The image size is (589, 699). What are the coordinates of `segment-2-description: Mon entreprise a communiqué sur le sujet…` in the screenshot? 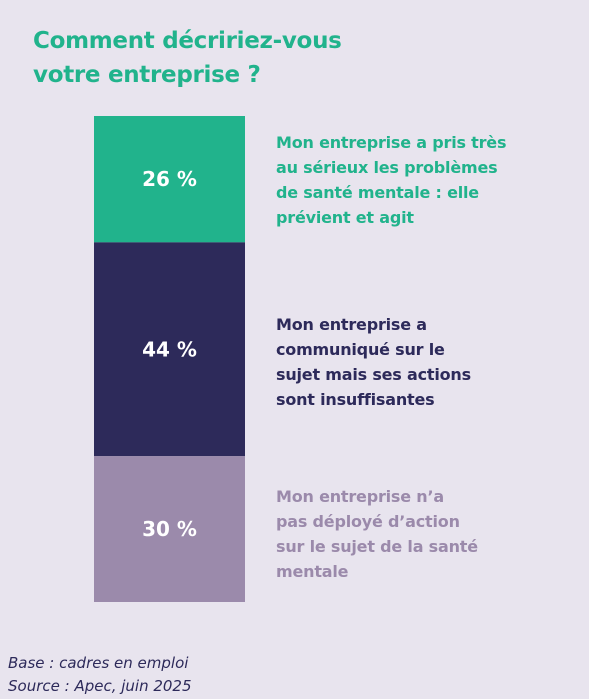 It's located at (421, 362).